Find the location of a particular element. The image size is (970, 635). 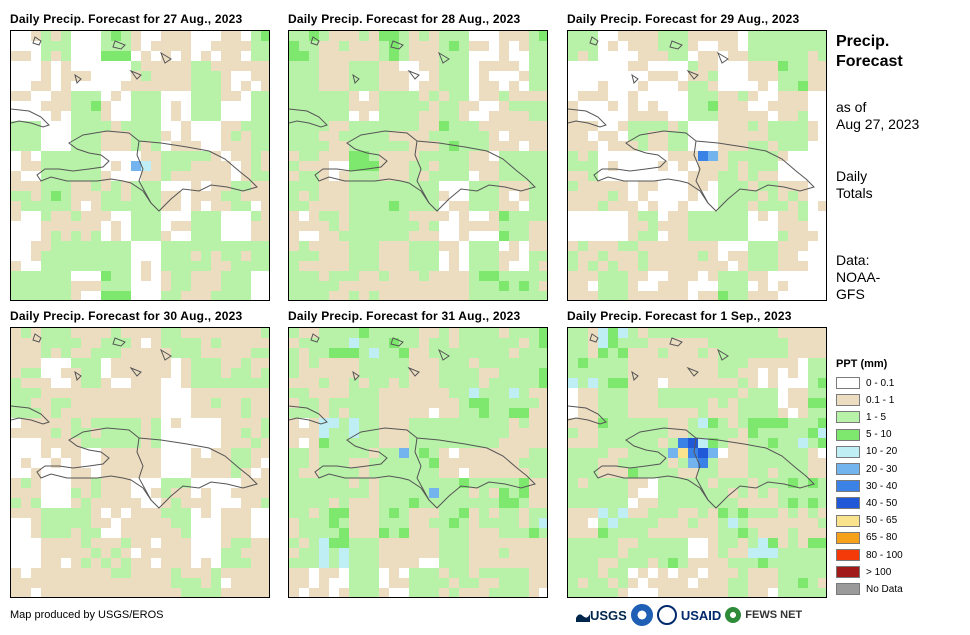

coastline is located at coordinates (119, 342).